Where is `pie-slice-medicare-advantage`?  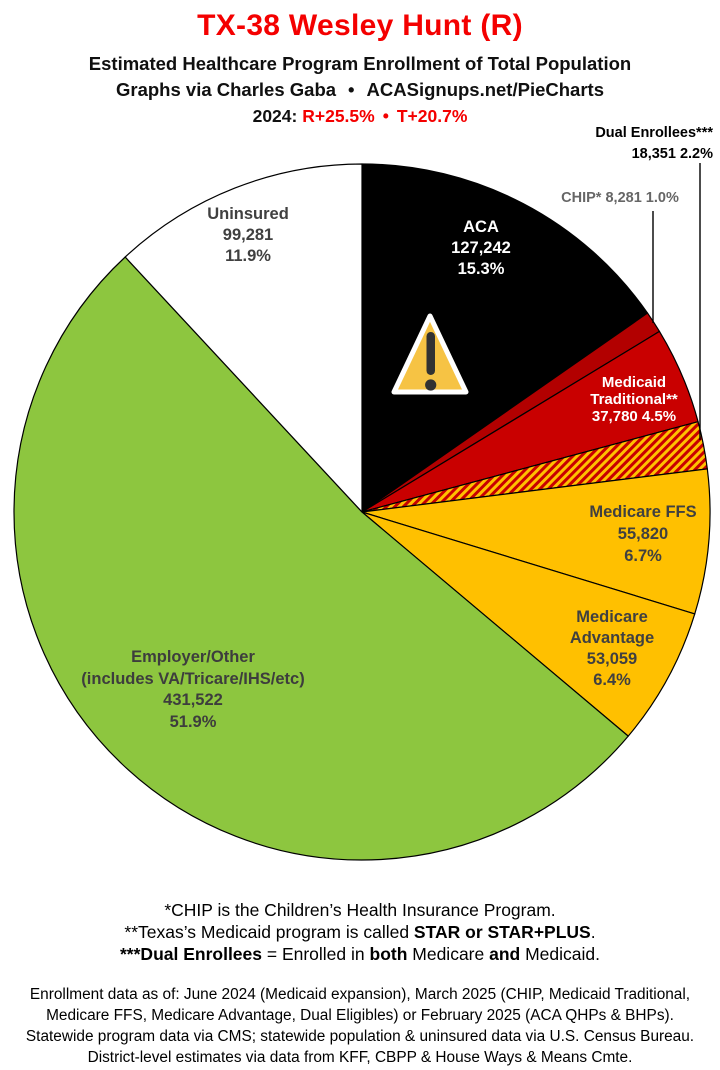
pie-slice-medicare-advantage is located at coordinates (528, 624).